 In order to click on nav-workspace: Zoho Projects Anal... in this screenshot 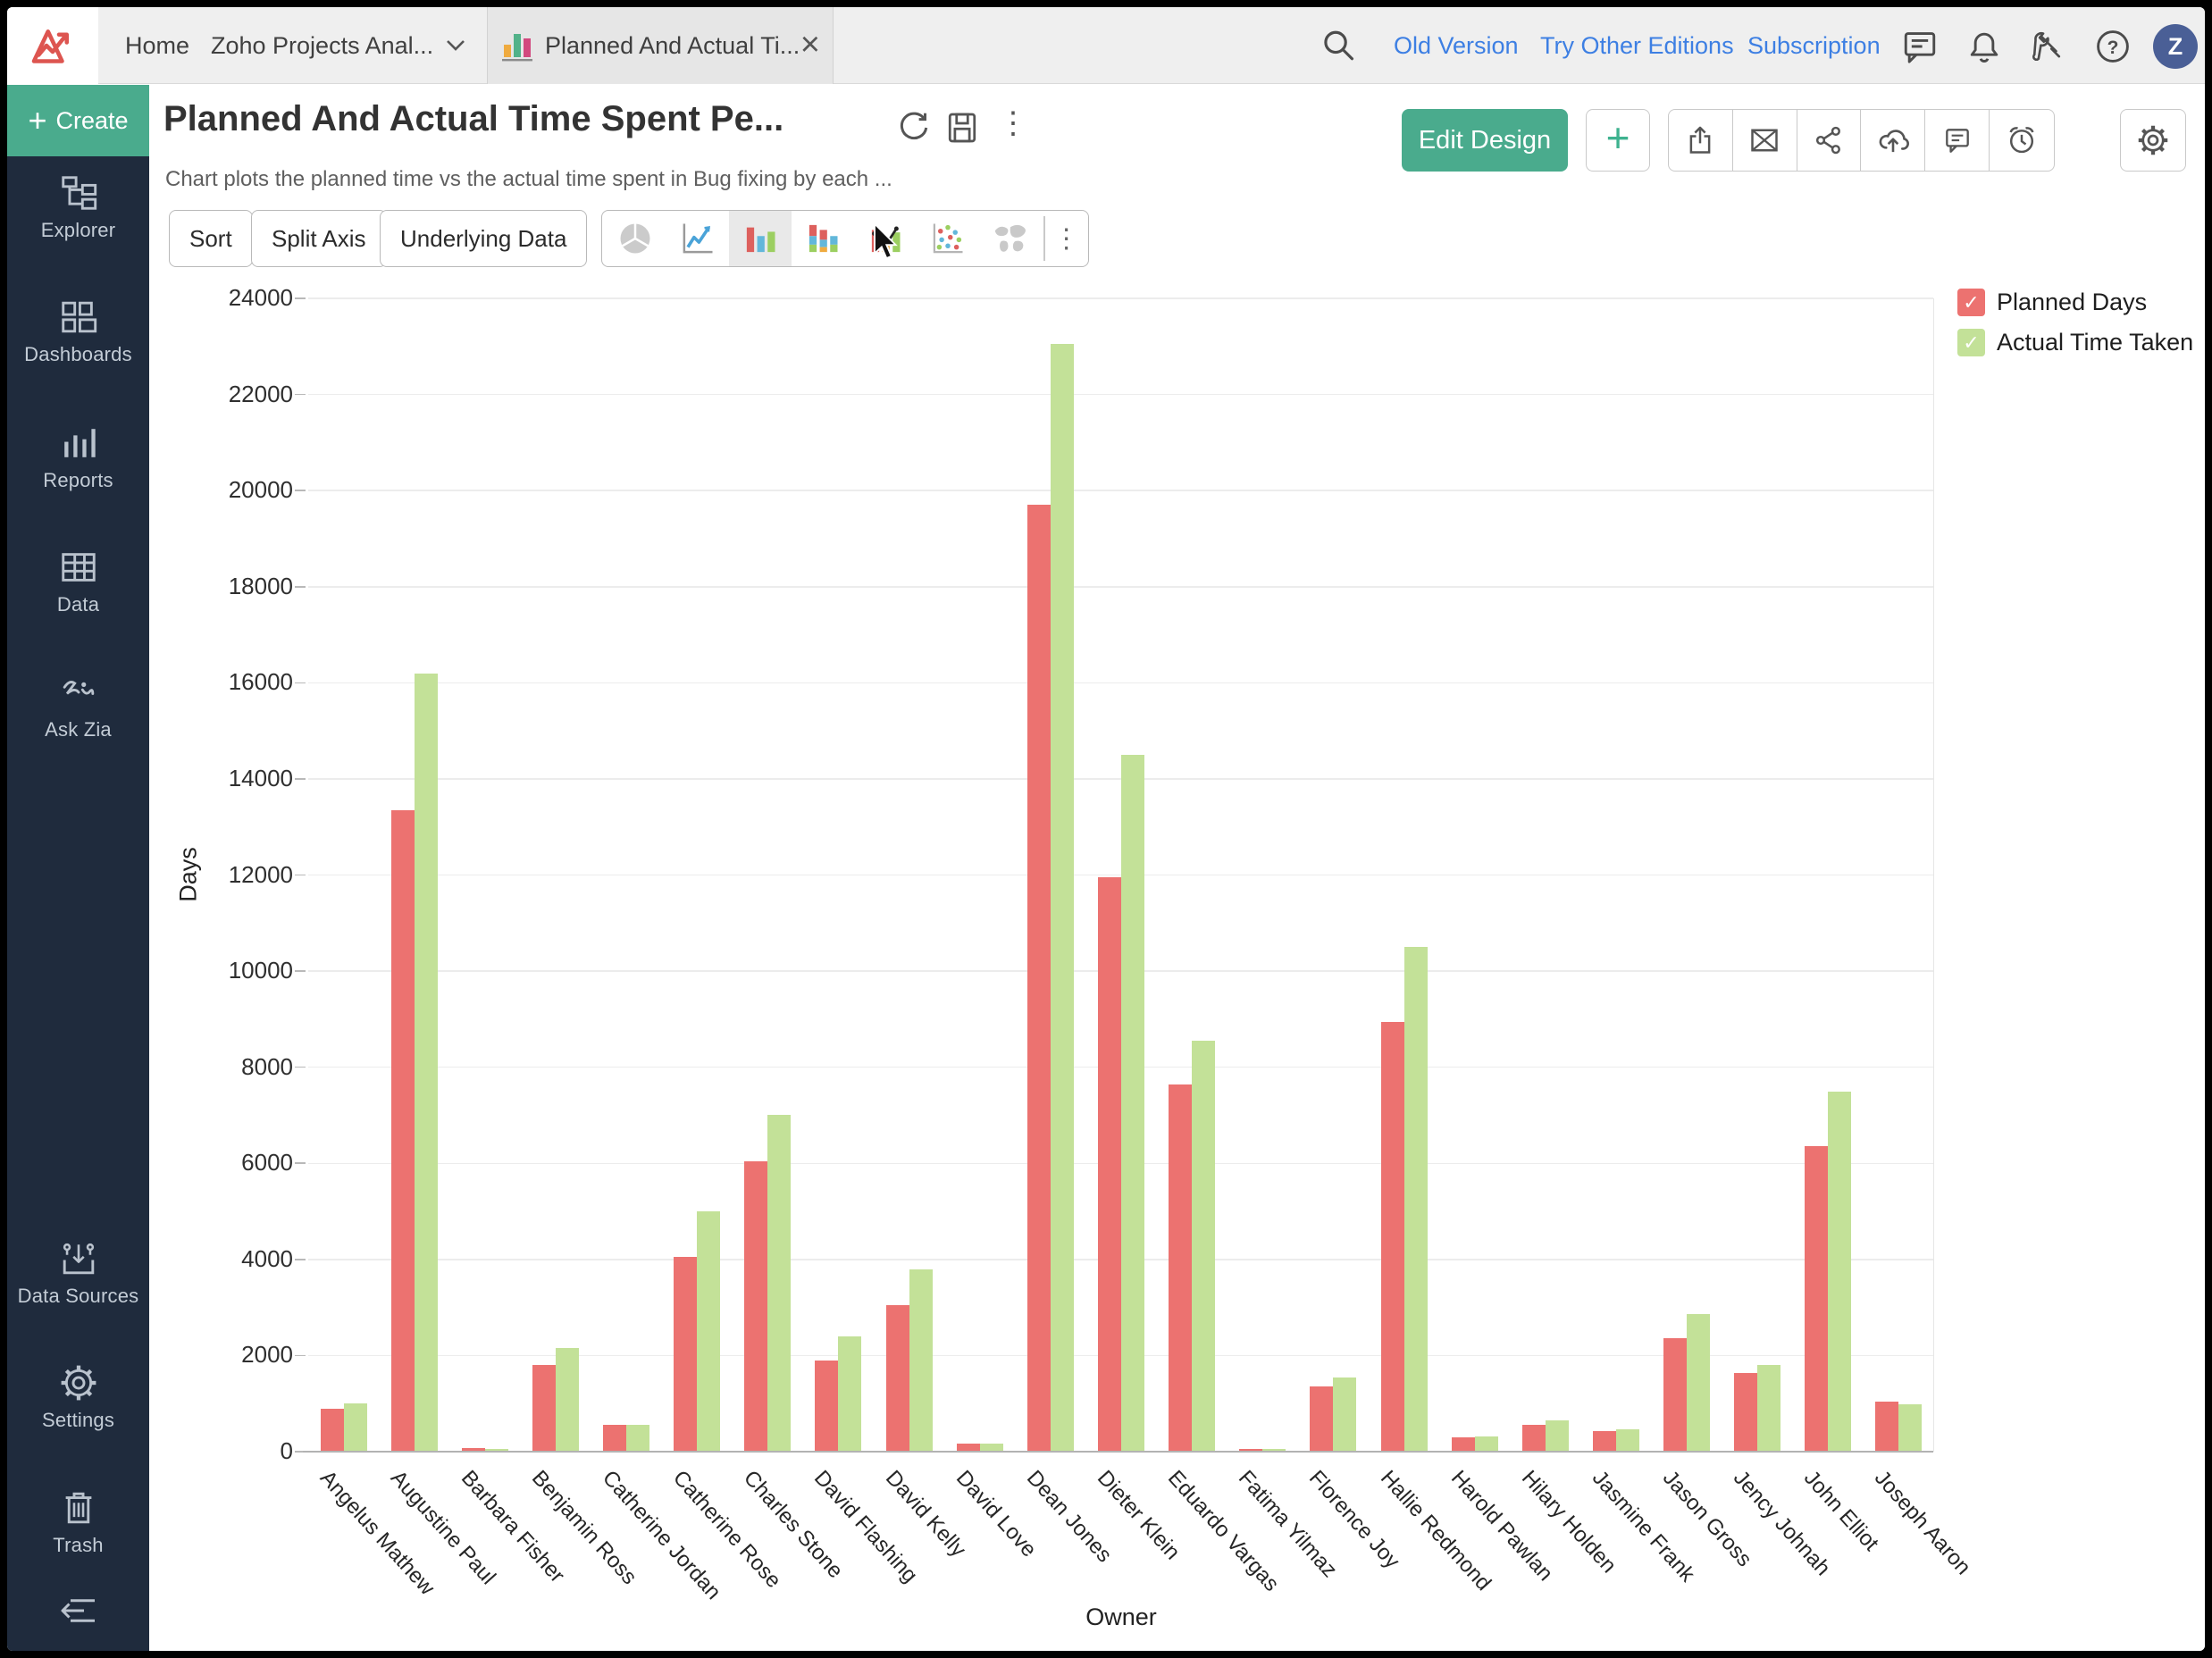, I will do `click(338, 45)`.